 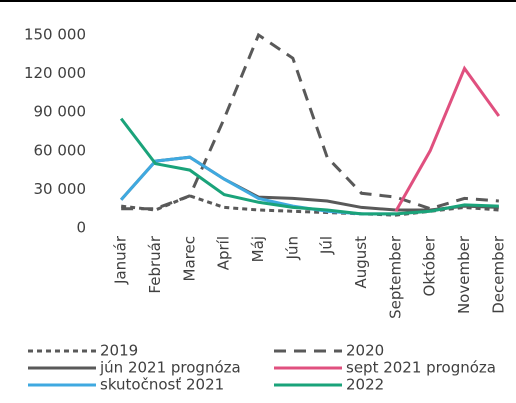 What do you see at coordinates (81, 228) in the screenshot?
I see `y-tick-label: 0` at bounding box center [81, 228].